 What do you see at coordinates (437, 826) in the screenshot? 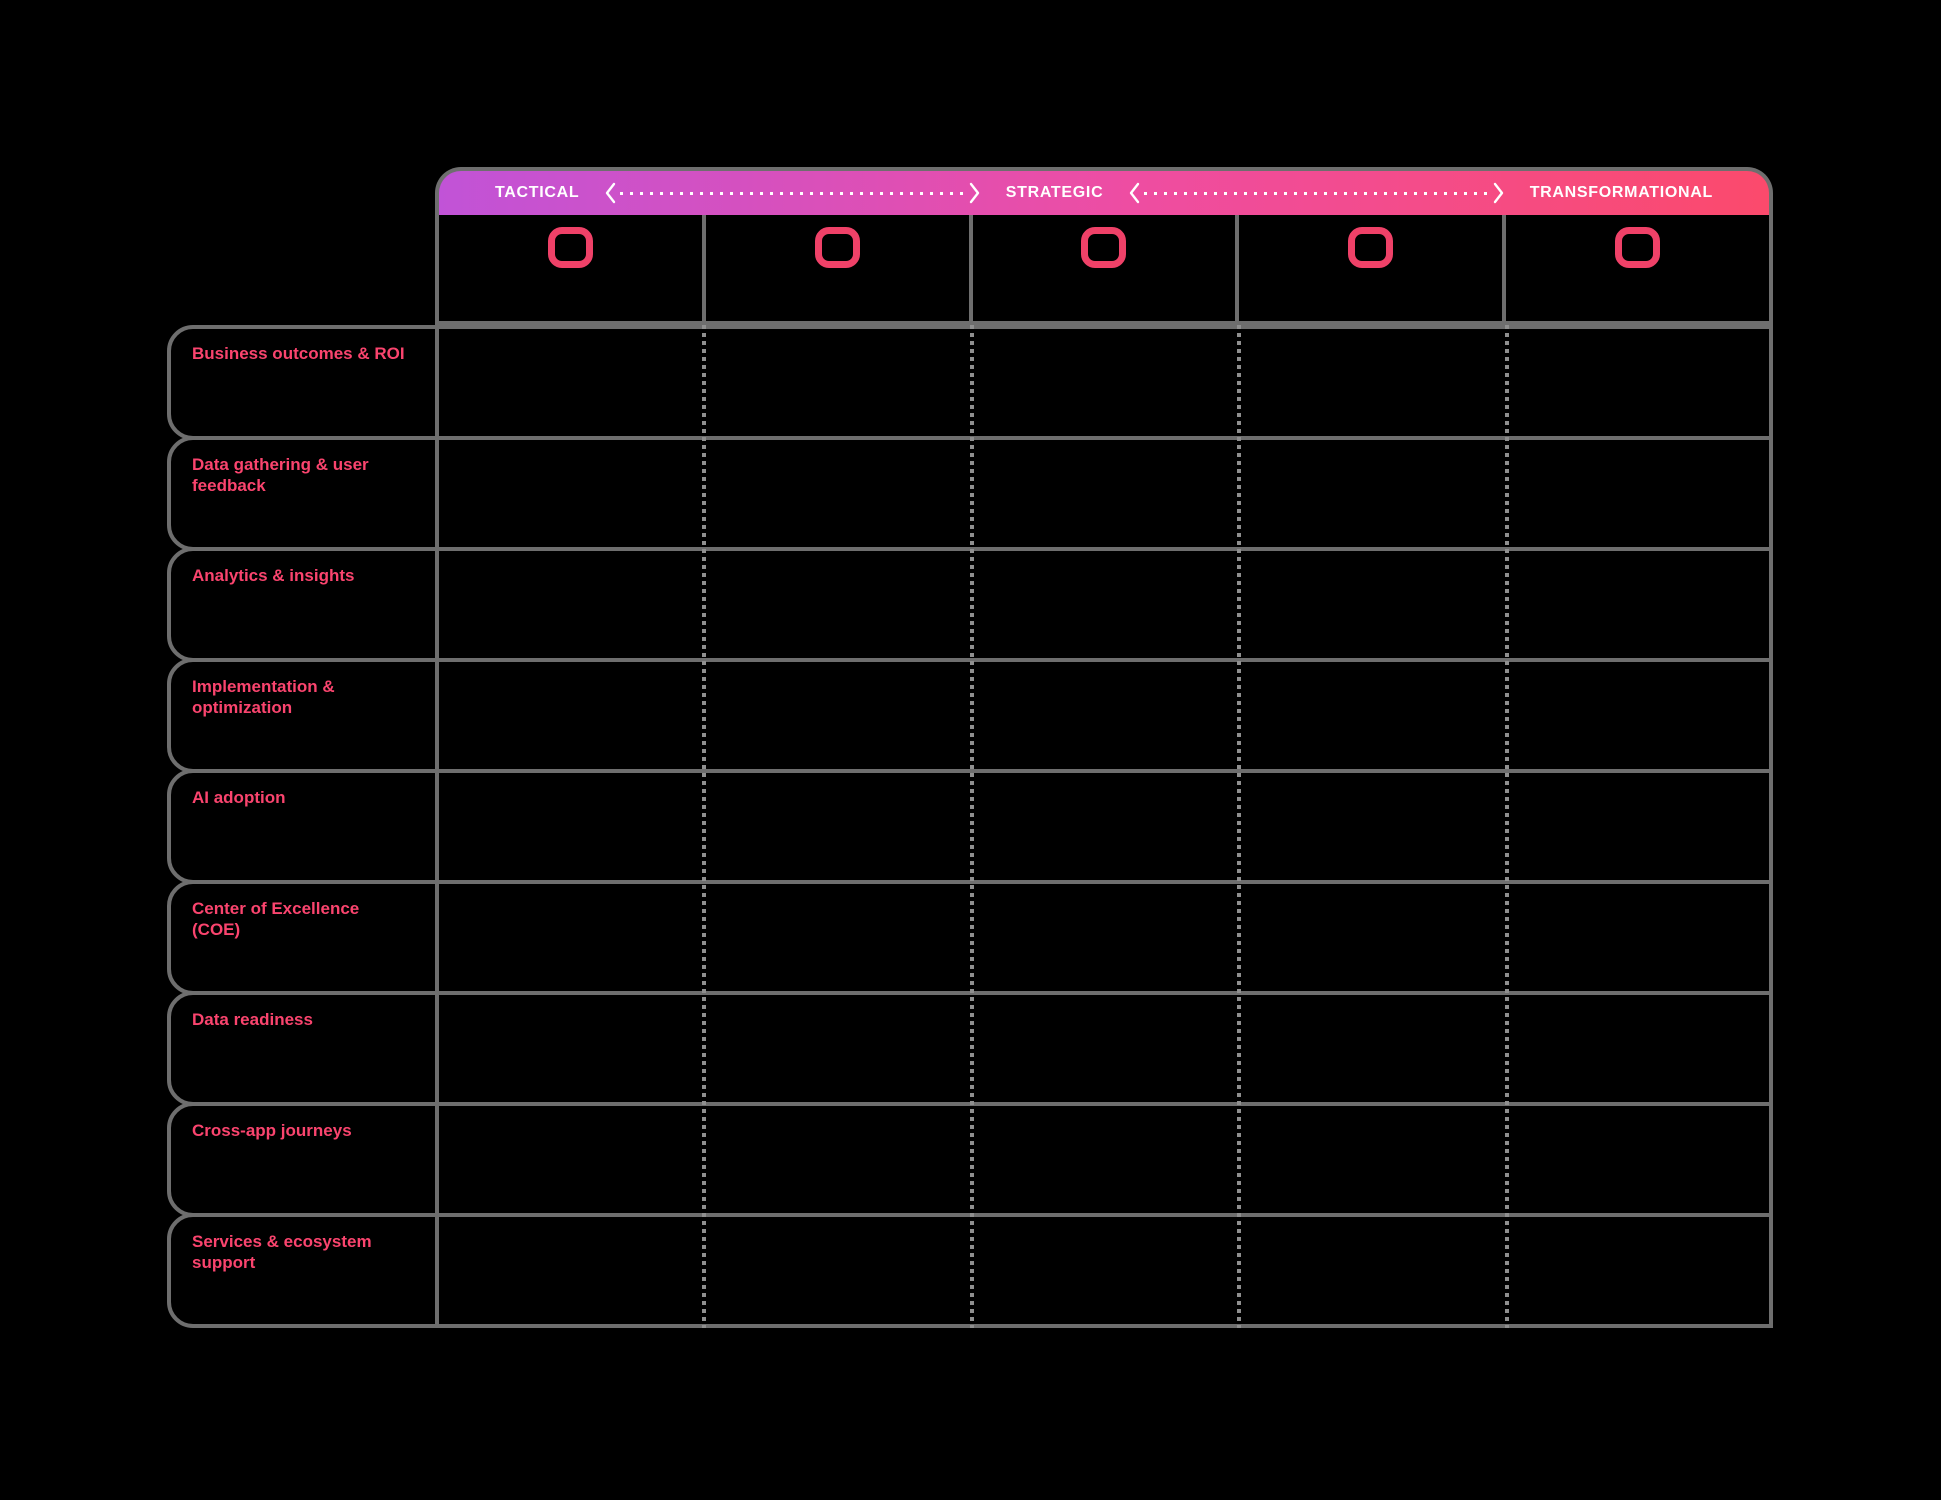
I see `label-column-divider` at bounding box center [437, 826].